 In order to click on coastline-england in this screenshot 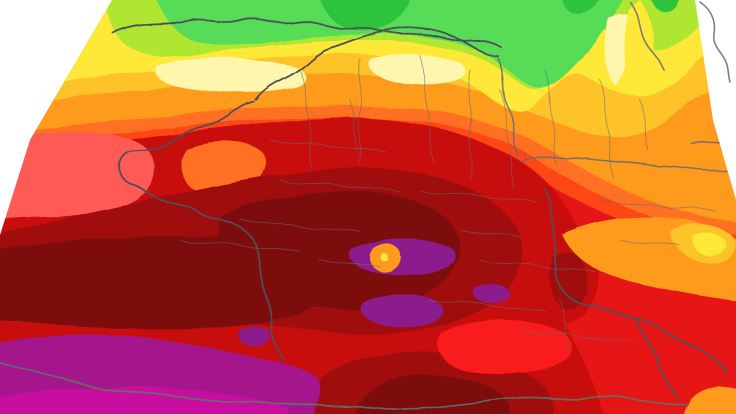, I will do `click(307, 32)`.